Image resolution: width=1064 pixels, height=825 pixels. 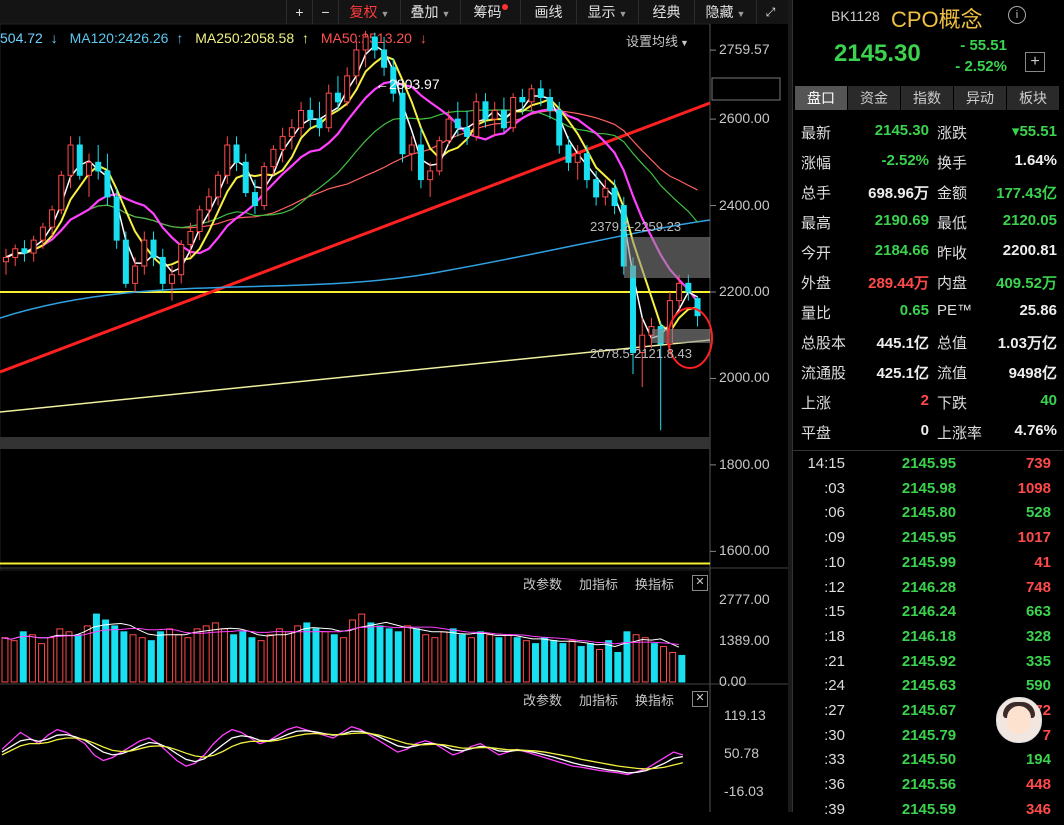 What do you see at coordinates (666, 12) in the screenshot?
I see `classic-button: 经典` at bounding box center [666, 12].